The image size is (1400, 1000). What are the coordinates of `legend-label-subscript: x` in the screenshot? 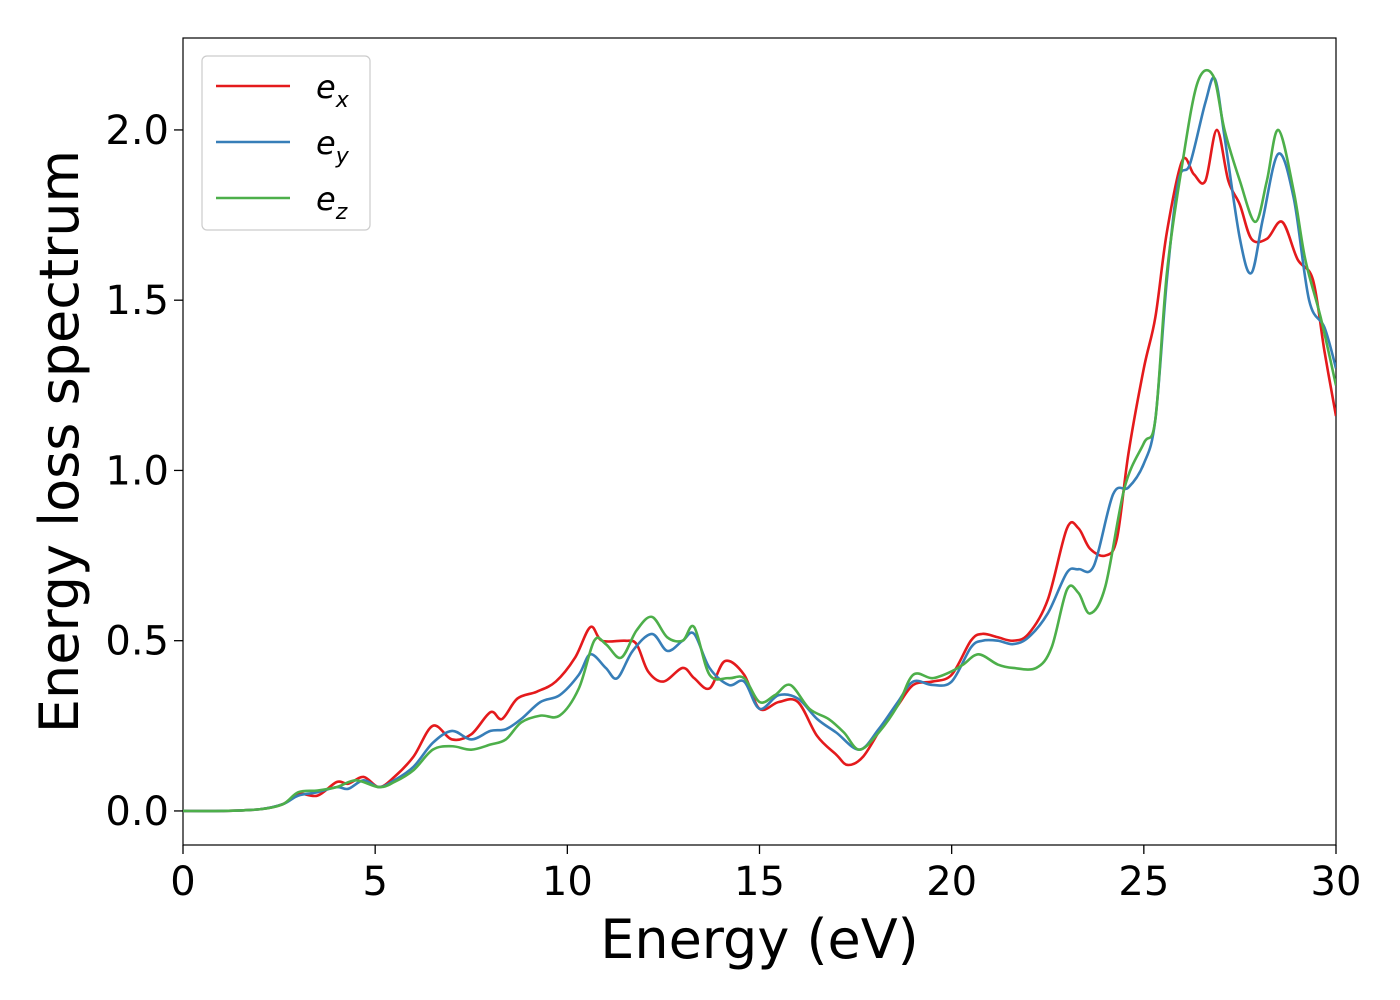 It's located at (342, 100).